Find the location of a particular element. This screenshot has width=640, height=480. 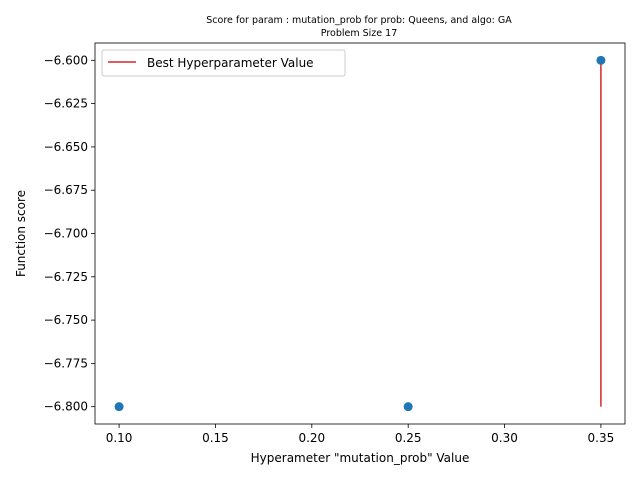

y-tick-label: −6.675 is located at coordinates (66, 190).